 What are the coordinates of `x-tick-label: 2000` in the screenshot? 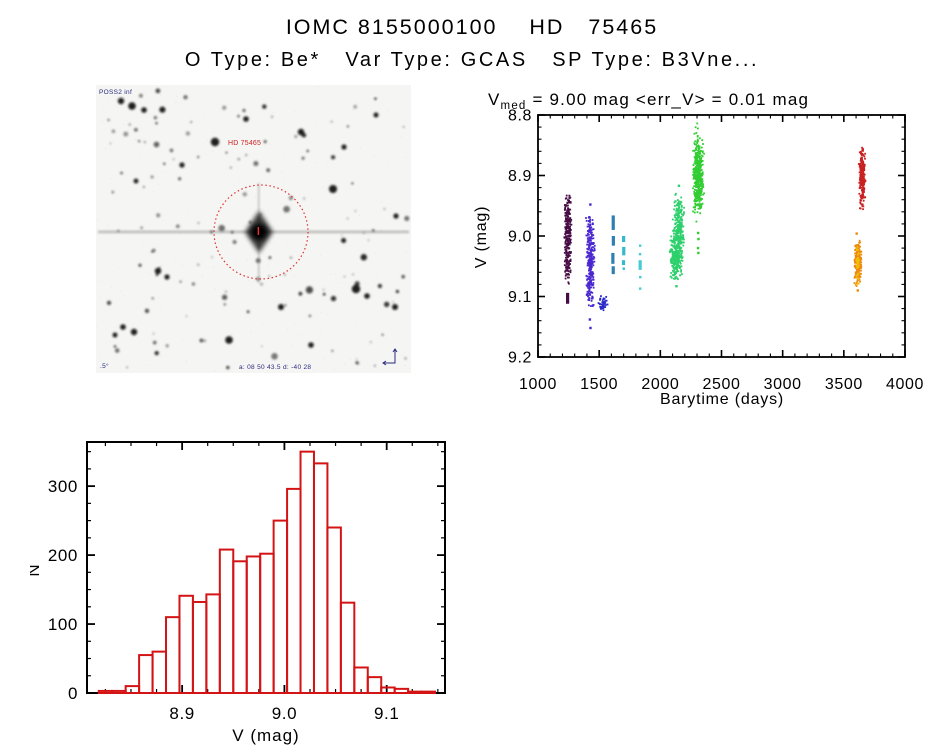 It's located at (660, 384).